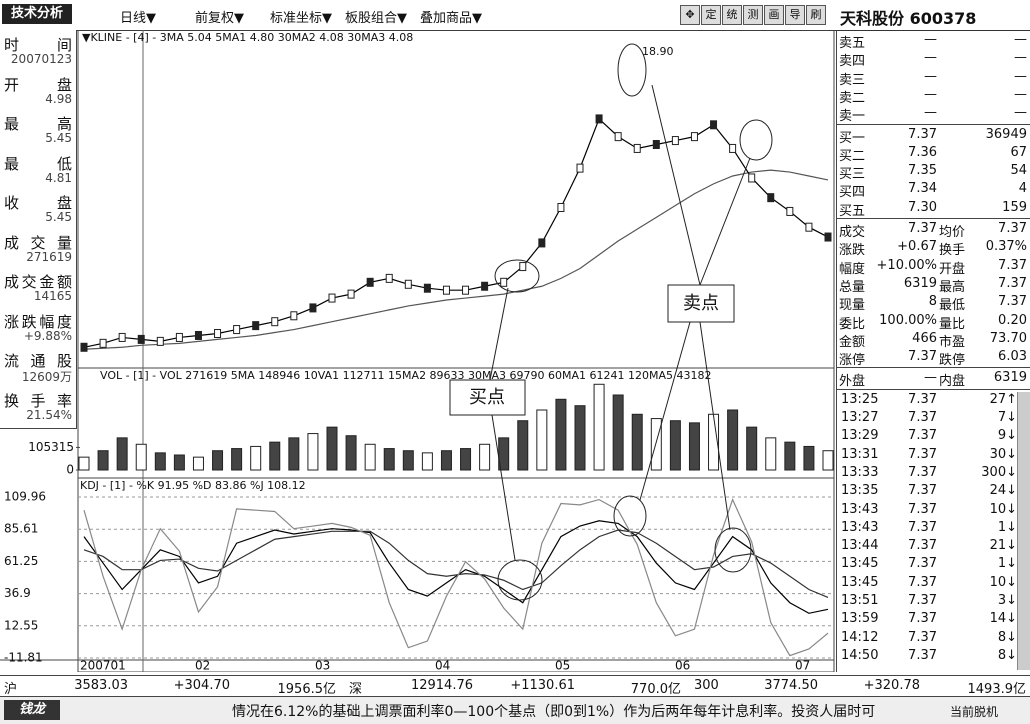  I want to click on x-tick-label: 03, so click(322, 666).